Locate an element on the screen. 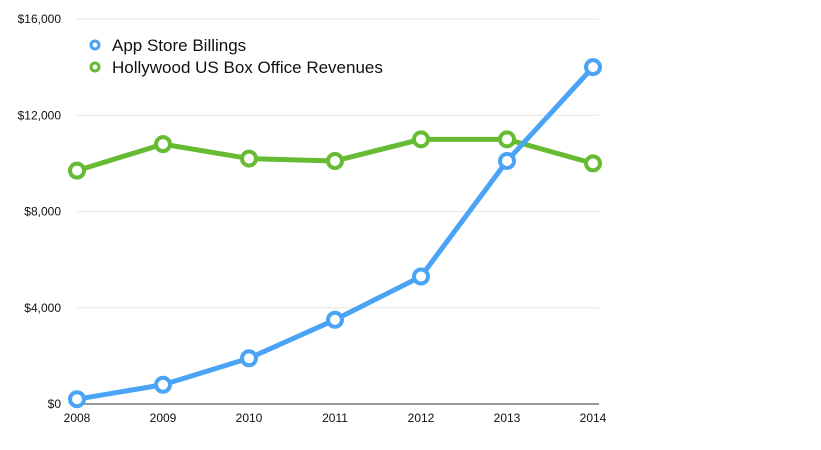 The width and height of the screenshot is (821, 450). x-tick-label: 2013 is located at coordinates (507, 418).